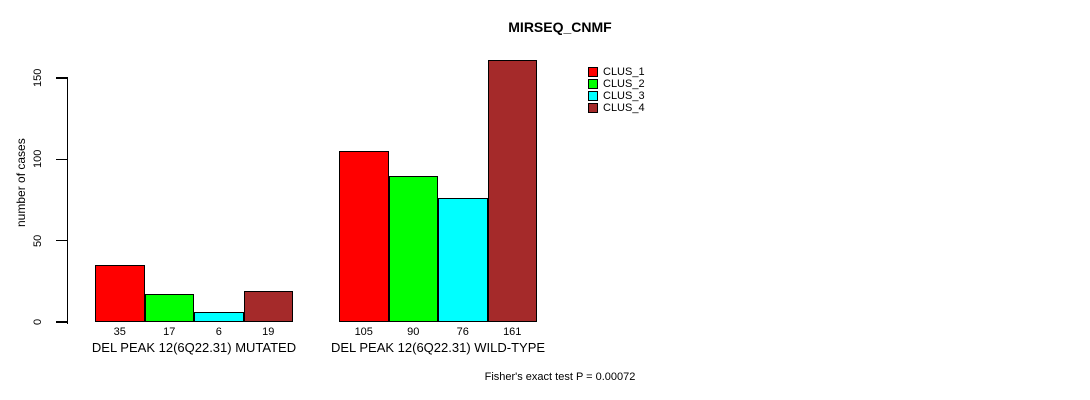 Image resolution: width=1090 pixels, height=400 pixels. I want to click on group-label: DEL PEAK 12(6Q22.31) MUTATED, so click(194, 347).